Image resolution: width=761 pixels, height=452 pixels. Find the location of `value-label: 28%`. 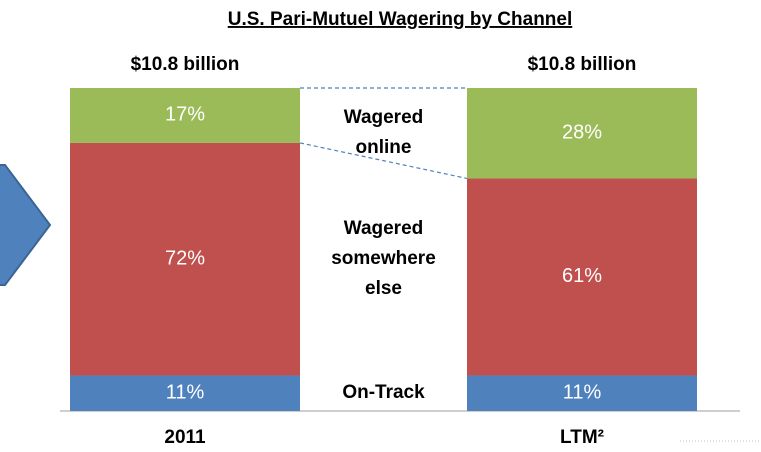

value-label: 28% is located at coordinates (582, 133).